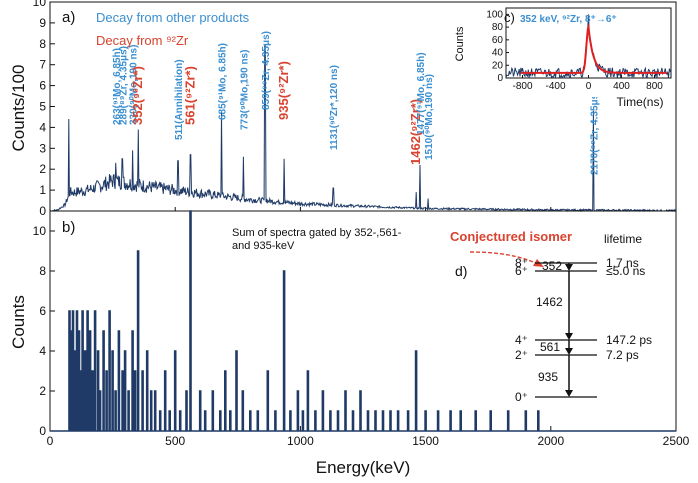 The image size is (698, 483). Describe the element at coordinates (283, 90) in the screenshot. I see `peak-label: 935(⁹²Zr*)` at that location.